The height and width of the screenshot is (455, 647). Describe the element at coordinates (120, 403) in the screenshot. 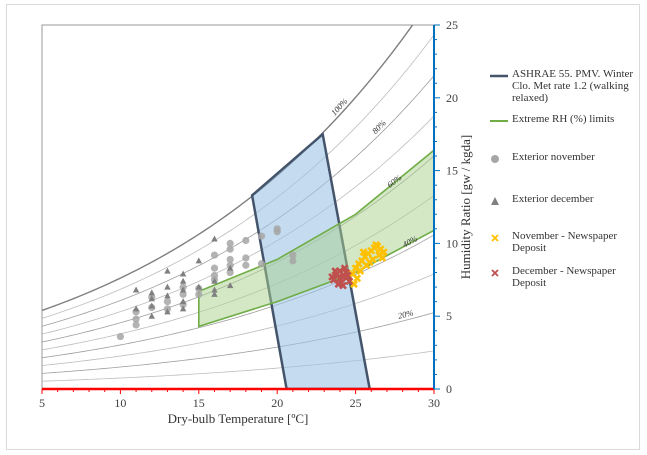

I see `x-tick-label: 10` at that location.